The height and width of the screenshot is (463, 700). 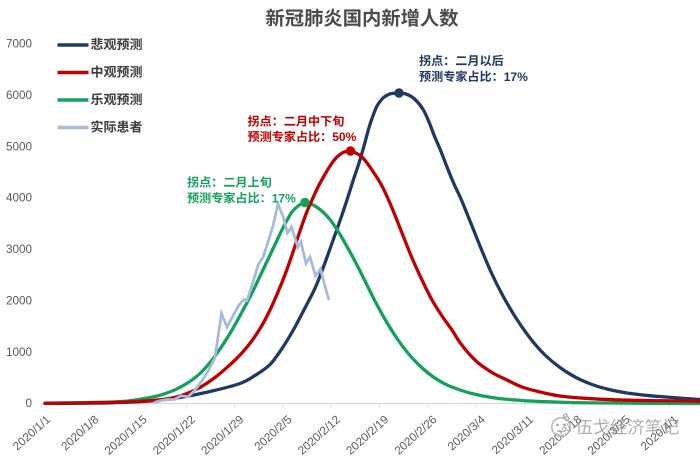 I want to click on svg-text: 2020/1/22, so click(x=174, y=435).